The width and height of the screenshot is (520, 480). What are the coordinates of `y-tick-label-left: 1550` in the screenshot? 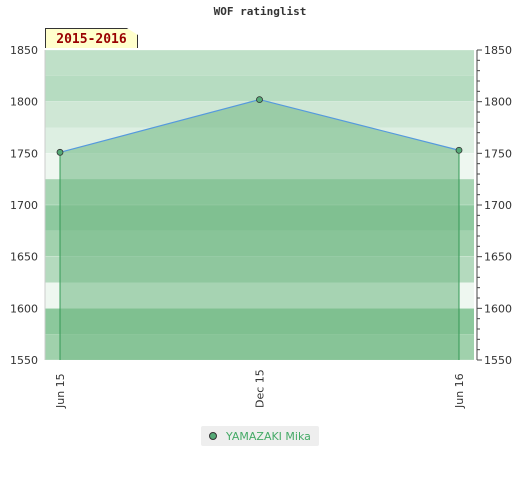 It's located at (24, 360).